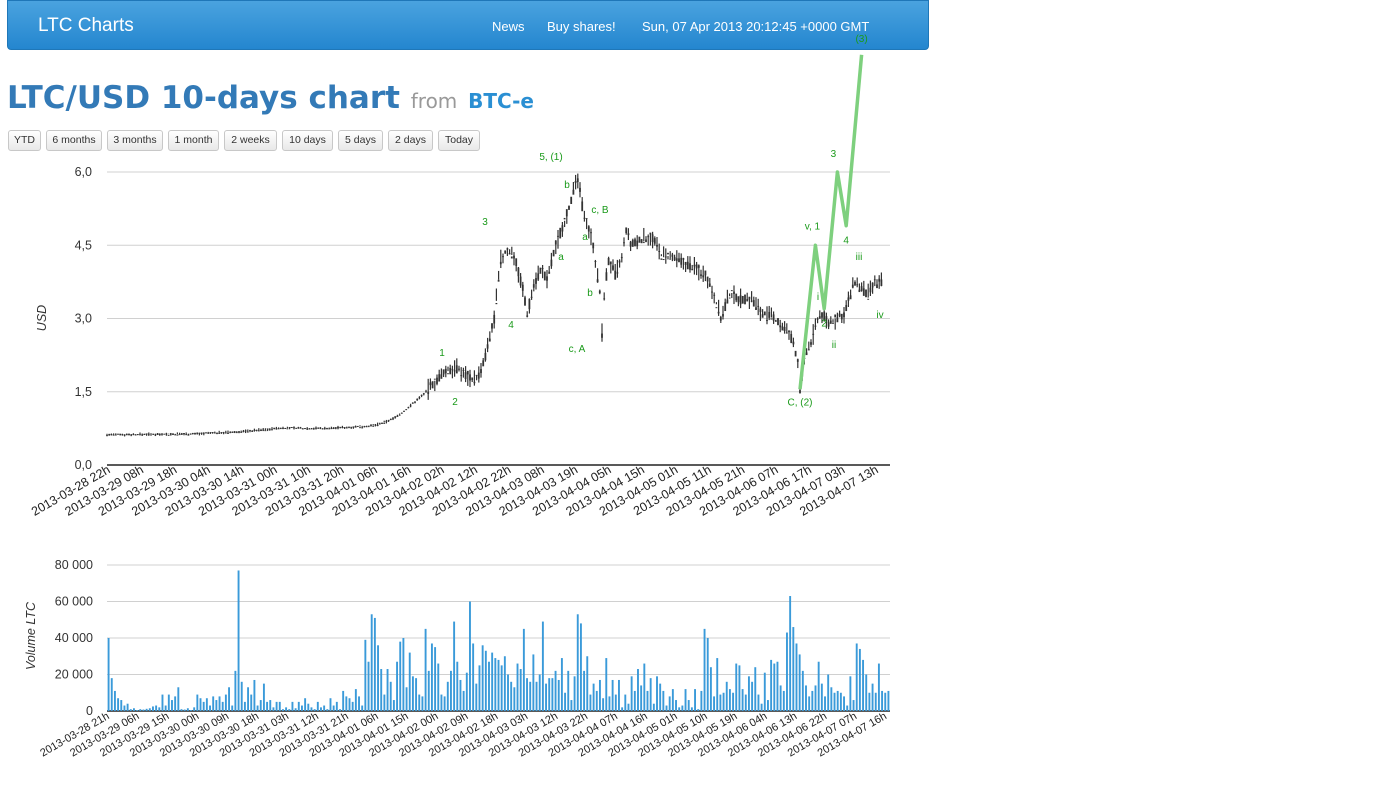  Describe the element at coordinates (24, 140) in the screenshot. I see `range-button-ytd: YTD` at that location.